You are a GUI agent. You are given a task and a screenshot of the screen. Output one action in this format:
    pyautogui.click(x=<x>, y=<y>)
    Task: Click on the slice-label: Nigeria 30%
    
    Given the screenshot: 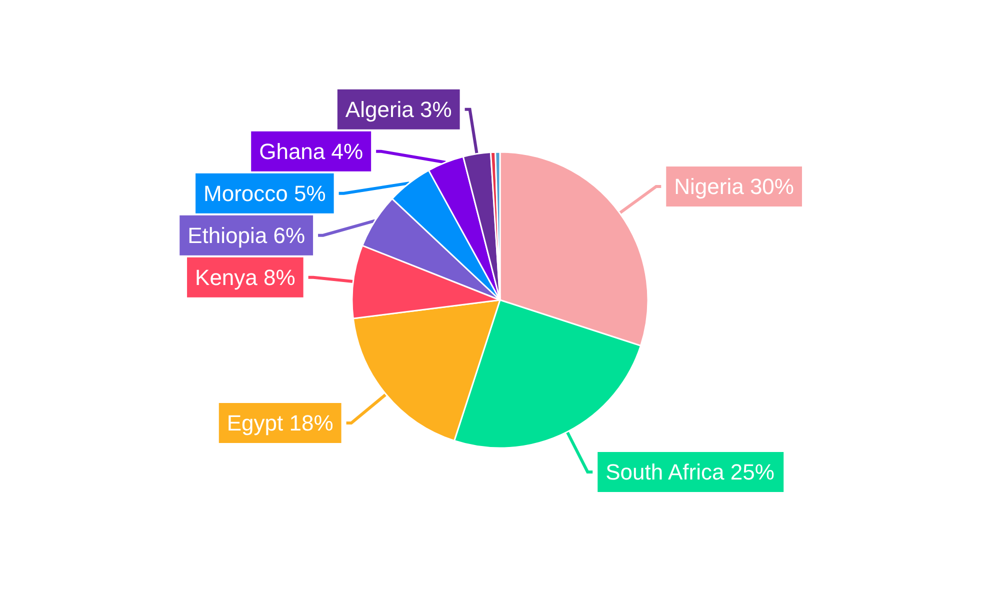 What is the action you would take?
    pyautogui.click(x=734, y=187)
    